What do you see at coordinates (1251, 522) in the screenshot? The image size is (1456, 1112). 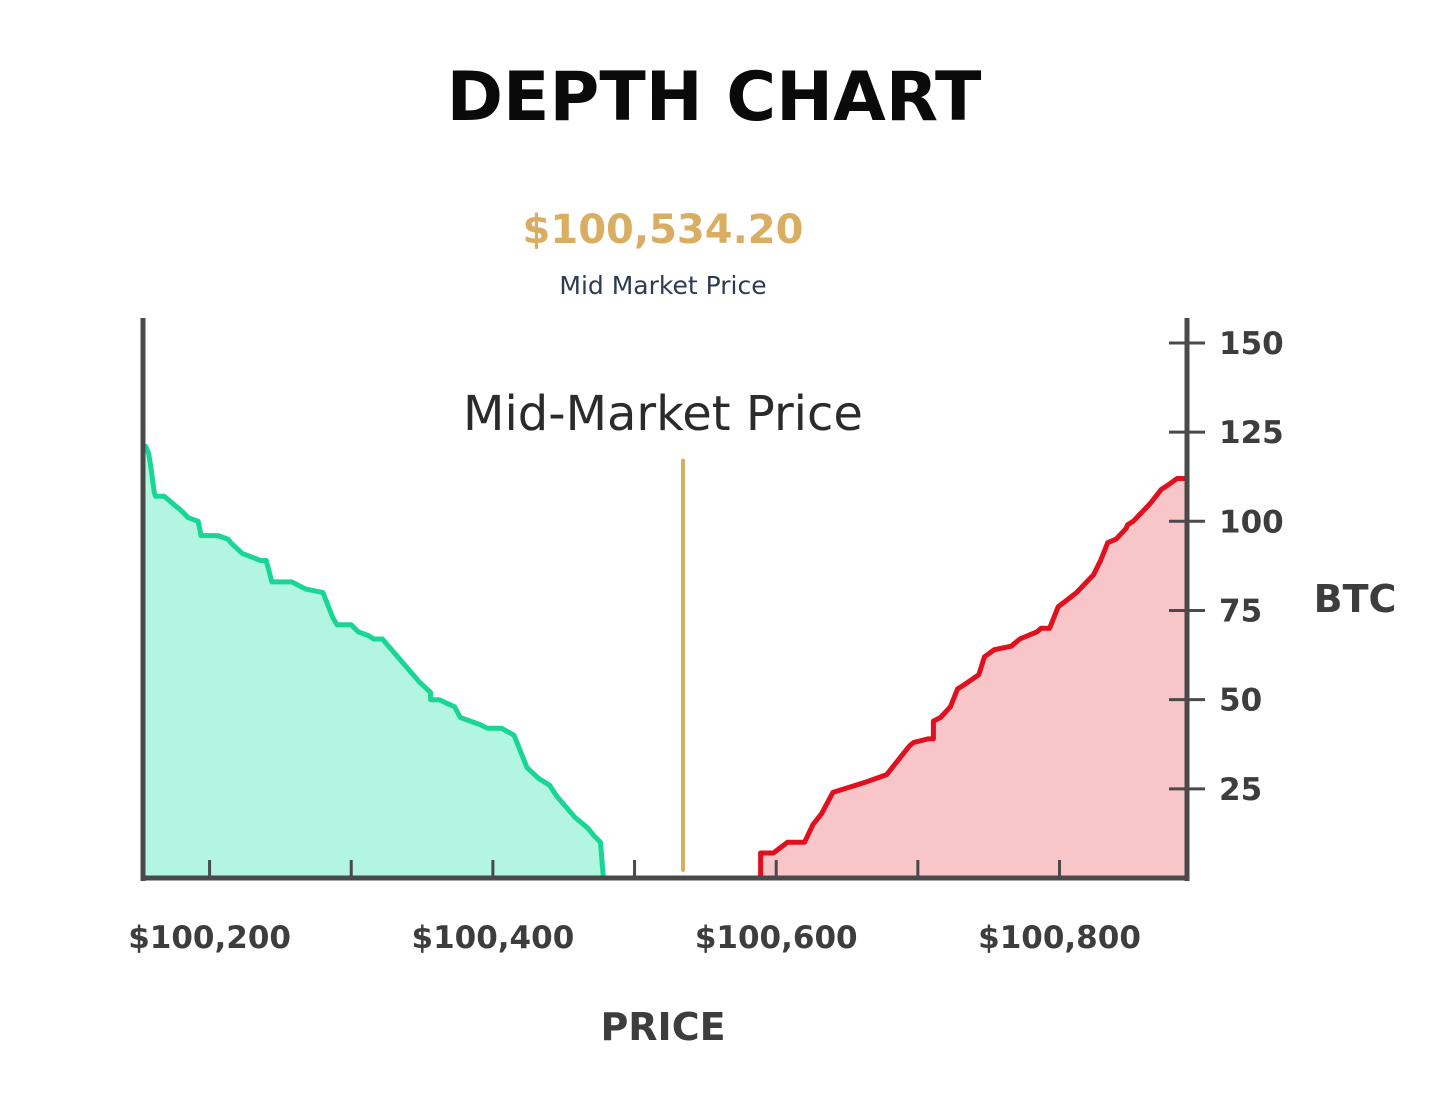 I see `y-tick-label: 100` at bounding box center [1251, 522].